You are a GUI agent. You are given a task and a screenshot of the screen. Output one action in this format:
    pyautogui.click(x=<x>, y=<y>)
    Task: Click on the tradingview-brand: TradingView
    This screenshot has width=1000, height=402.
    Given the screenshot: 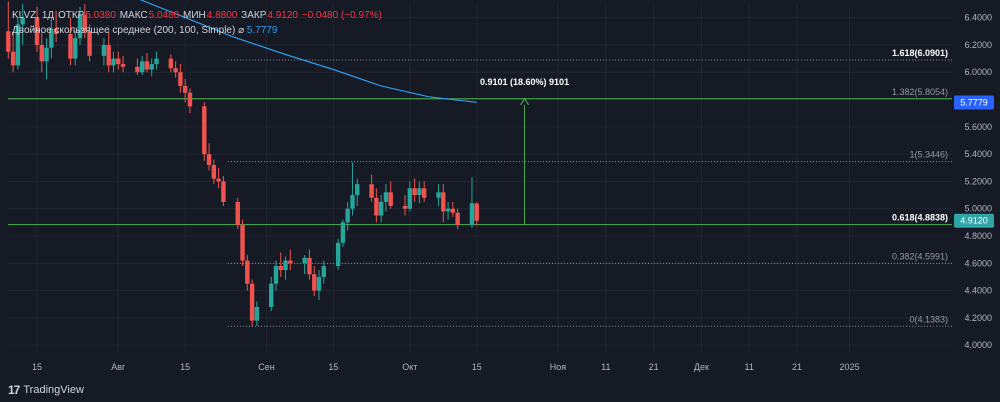 What is the action you would take?
    pyautogui.click(x=53, y=390)
    